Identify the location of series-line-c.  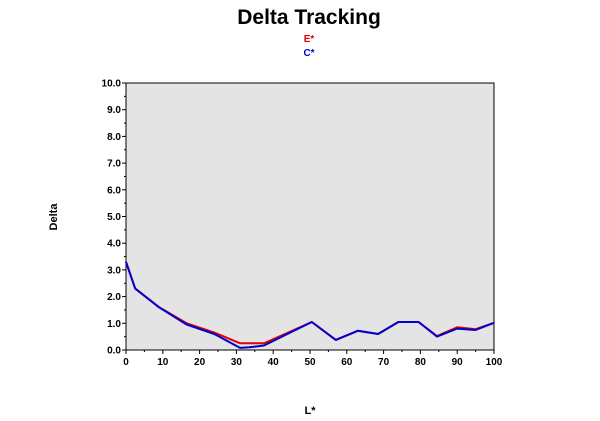
(310, 305).